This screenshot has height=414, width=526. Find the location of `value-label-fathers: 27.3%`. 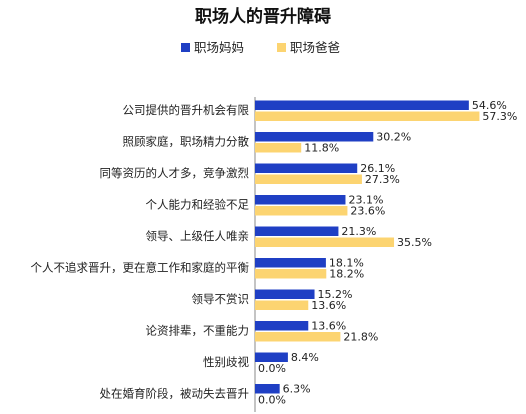

value-label-fathers: 27.3% is located at coordinates (382, 179).